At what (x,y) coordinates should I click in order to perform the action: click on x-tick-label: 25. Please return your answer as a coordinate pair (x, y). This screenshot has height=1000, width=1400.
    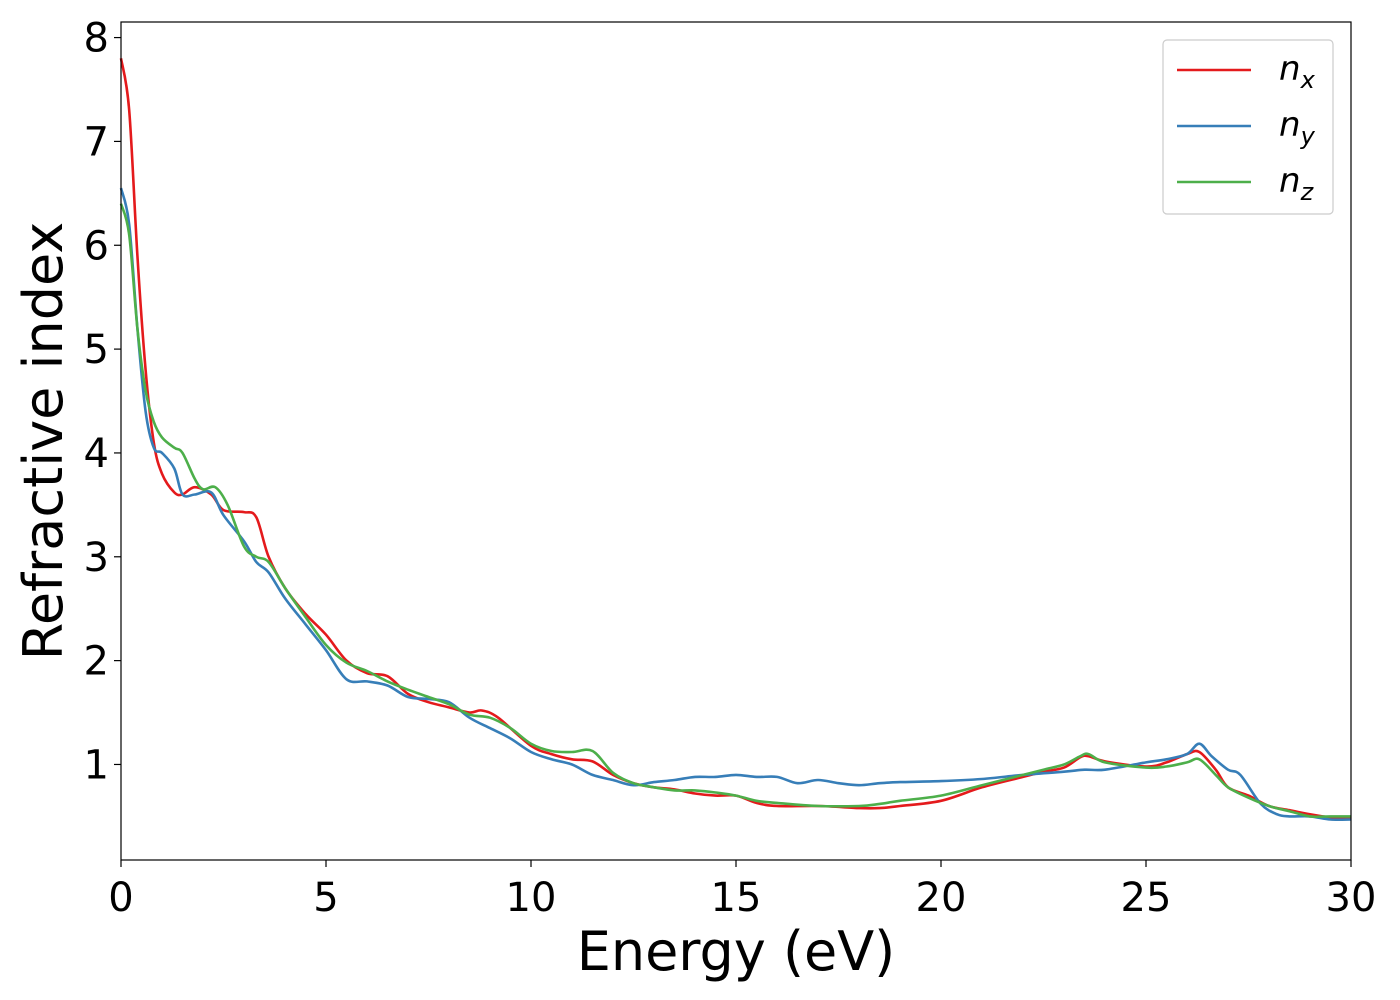
    Looking at the image, I should click on (1146, 898).